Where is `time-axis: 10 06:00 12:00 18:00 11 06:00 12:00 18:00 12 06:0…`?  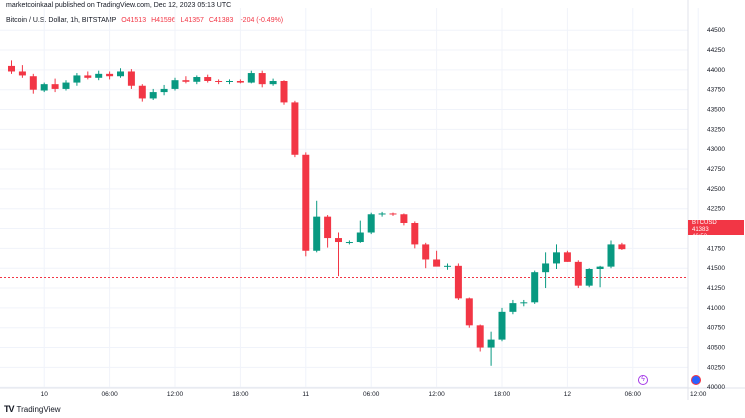 time-axis: 10 06:00 12:00 18:00 11 06:00 12:00 18:00 12 06:0… is located at coordinates (374, 394).